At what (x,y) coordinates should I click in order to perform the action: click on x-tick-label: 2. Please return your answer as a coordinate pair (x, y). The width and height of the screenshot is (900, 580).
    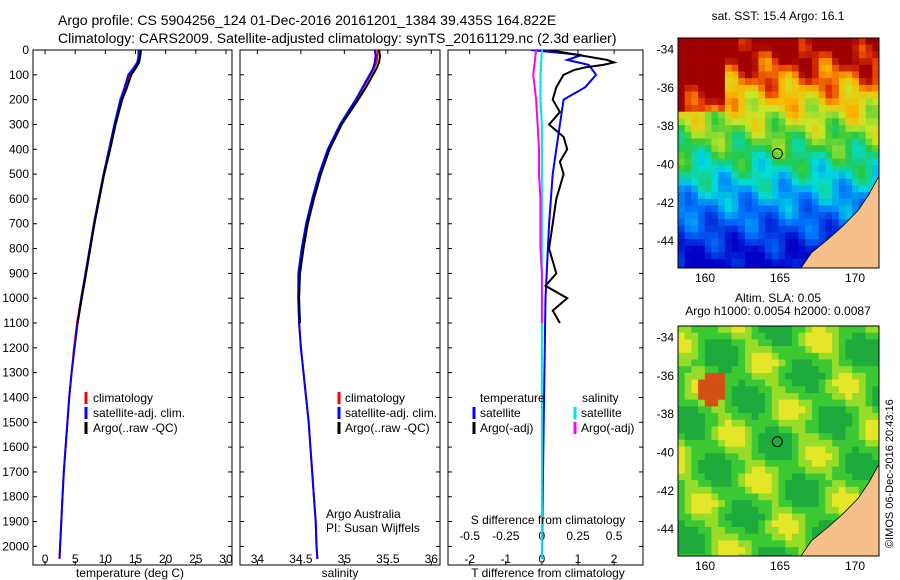
    Looking at the image, I should click on (614, 559).